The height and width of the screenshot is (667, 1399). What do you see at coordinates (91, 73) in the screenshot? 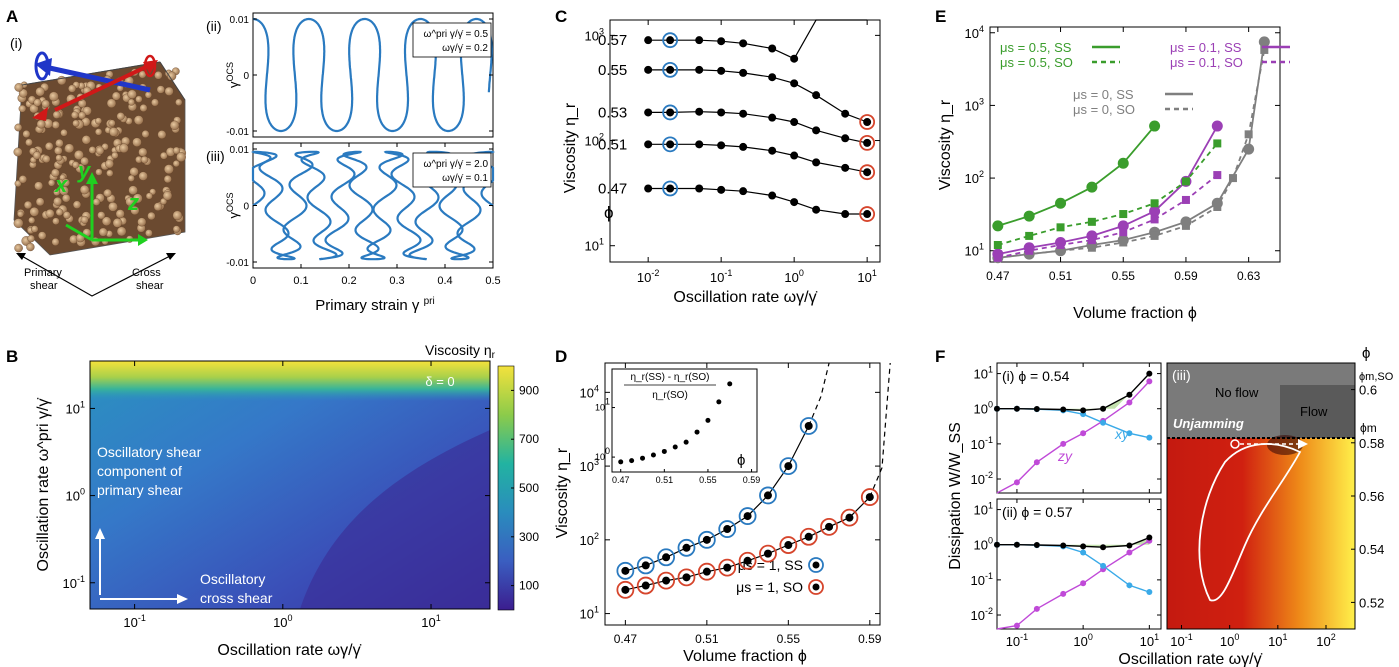
I see `cube-edge` at bounding box center [91, 73].